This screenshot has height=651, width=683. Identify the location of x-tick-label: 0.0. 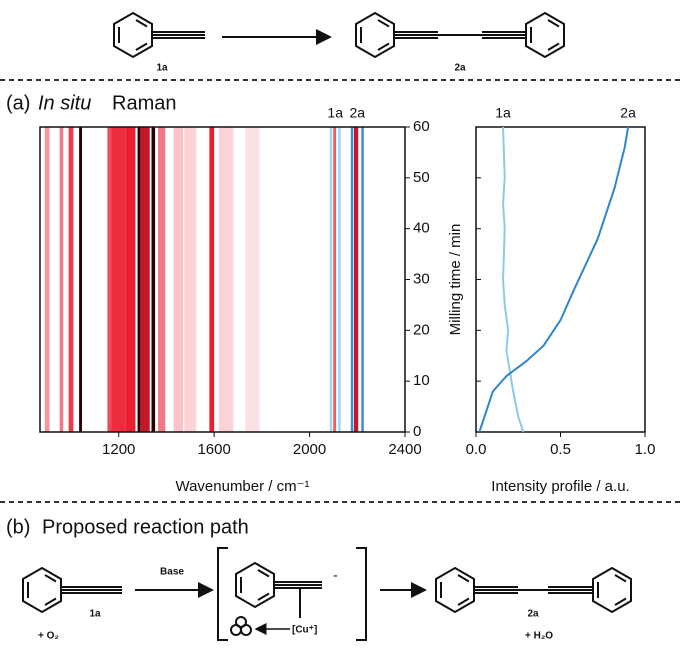
(476, 449).